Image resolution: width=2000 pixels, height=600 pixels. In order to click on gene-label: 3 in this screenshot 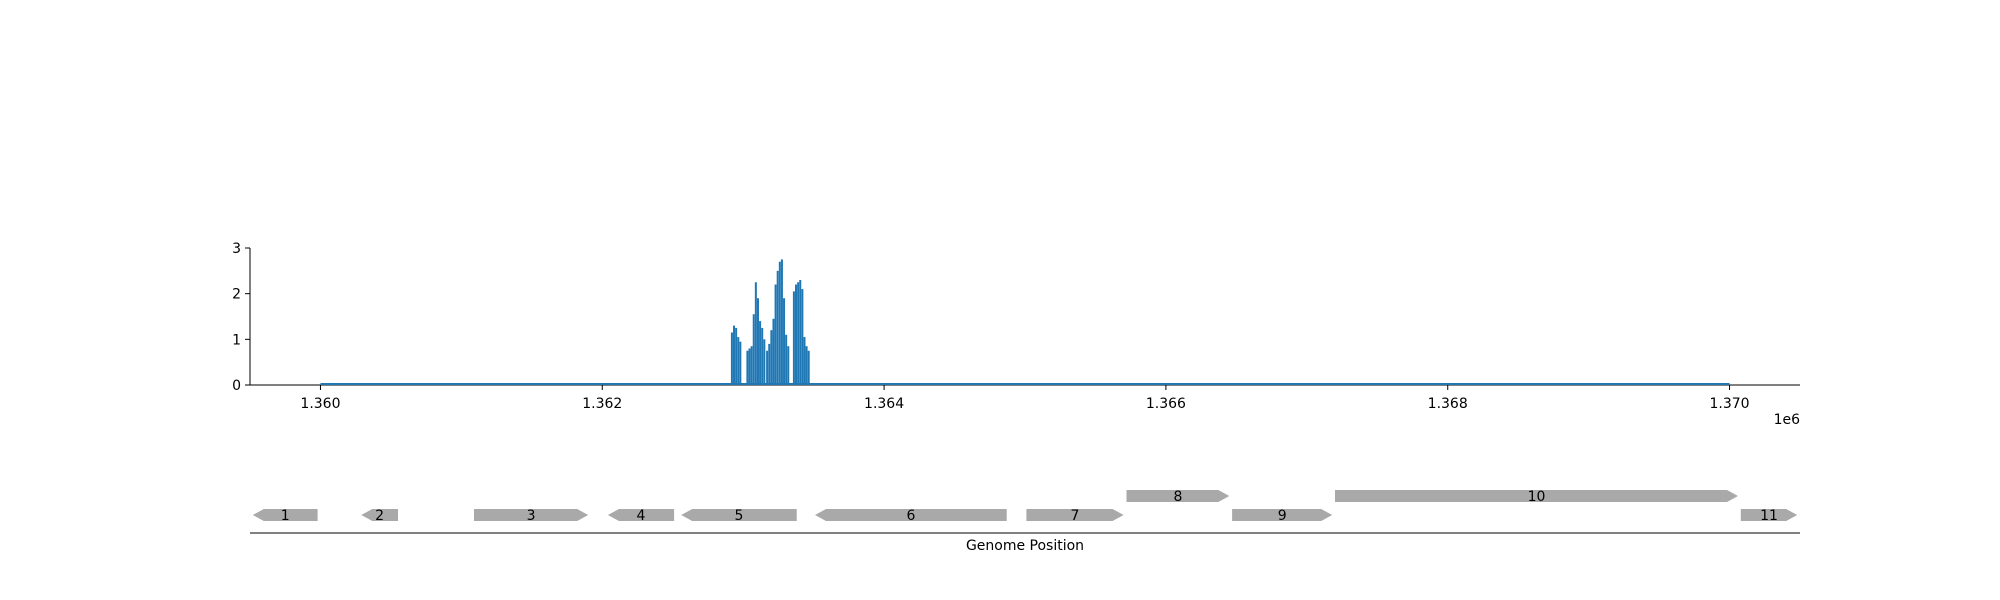, I will do `click(531, 516)`.